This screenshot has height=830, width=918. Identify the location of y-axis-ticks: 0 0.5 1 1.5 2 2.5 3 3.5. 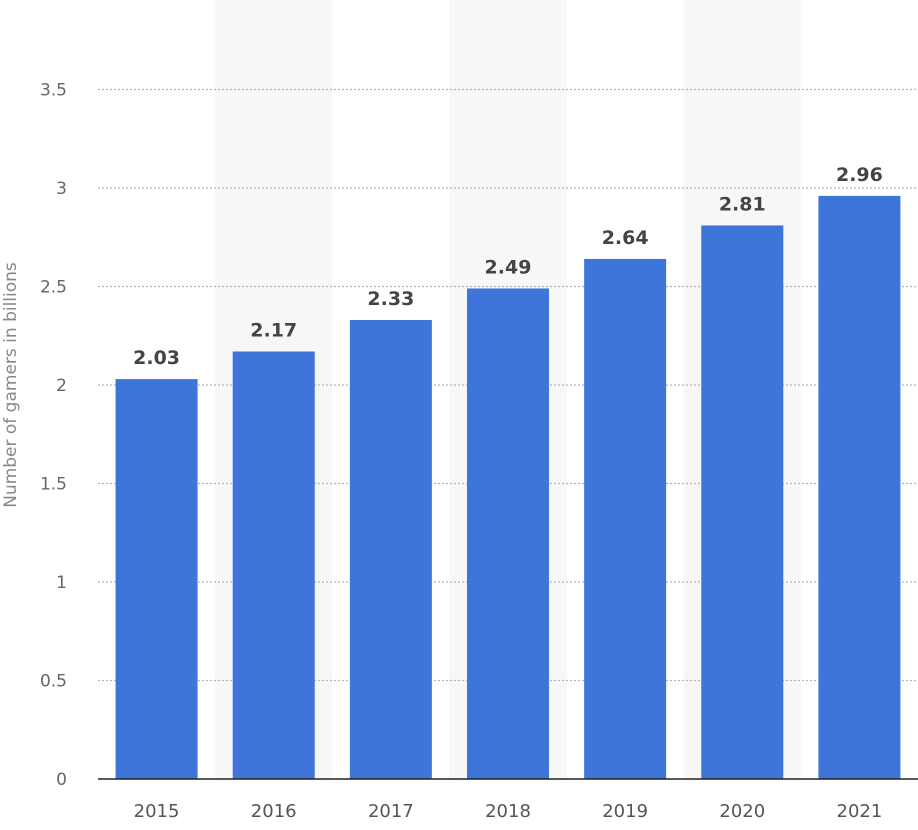
(53, 436).